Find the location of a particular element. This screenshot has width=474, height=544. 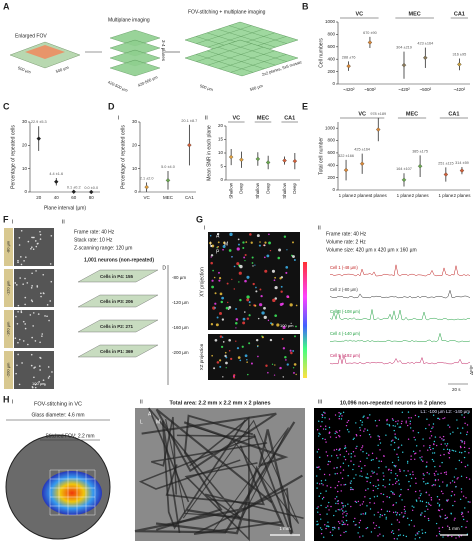

value-label: 322 ±166 is located at coordinates (346, 156).